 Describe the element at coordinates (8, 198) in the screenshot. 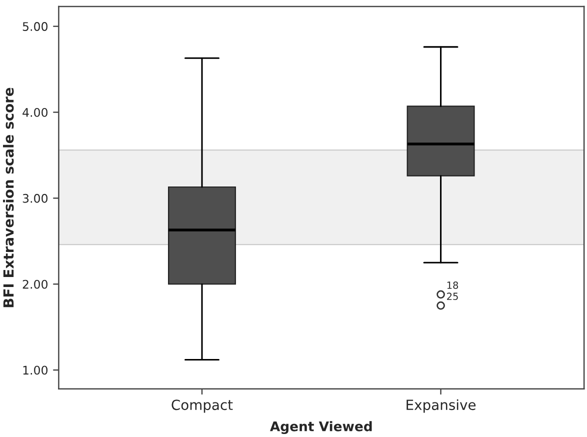

I see `y-axis-title: BFI Extraversion scale score` at that location.